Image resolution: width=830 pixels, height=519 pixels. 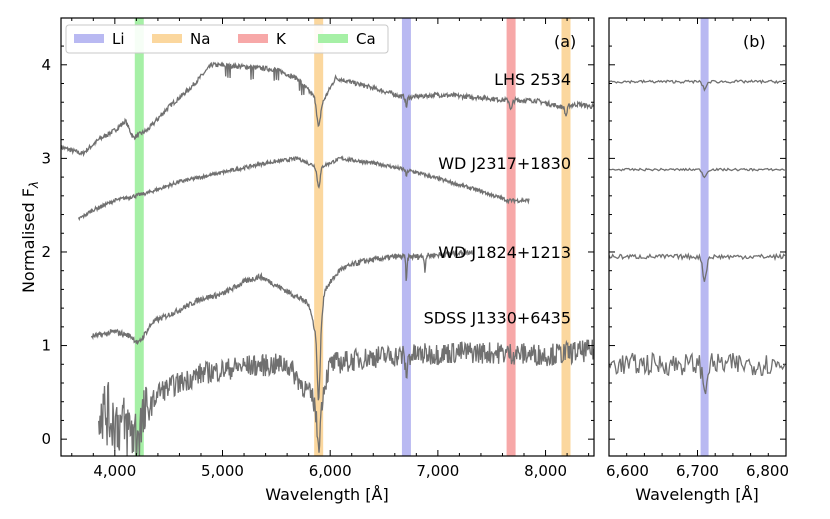 I want to click on series-label-1: WD J2317+1830, so click(x=504, y=163).